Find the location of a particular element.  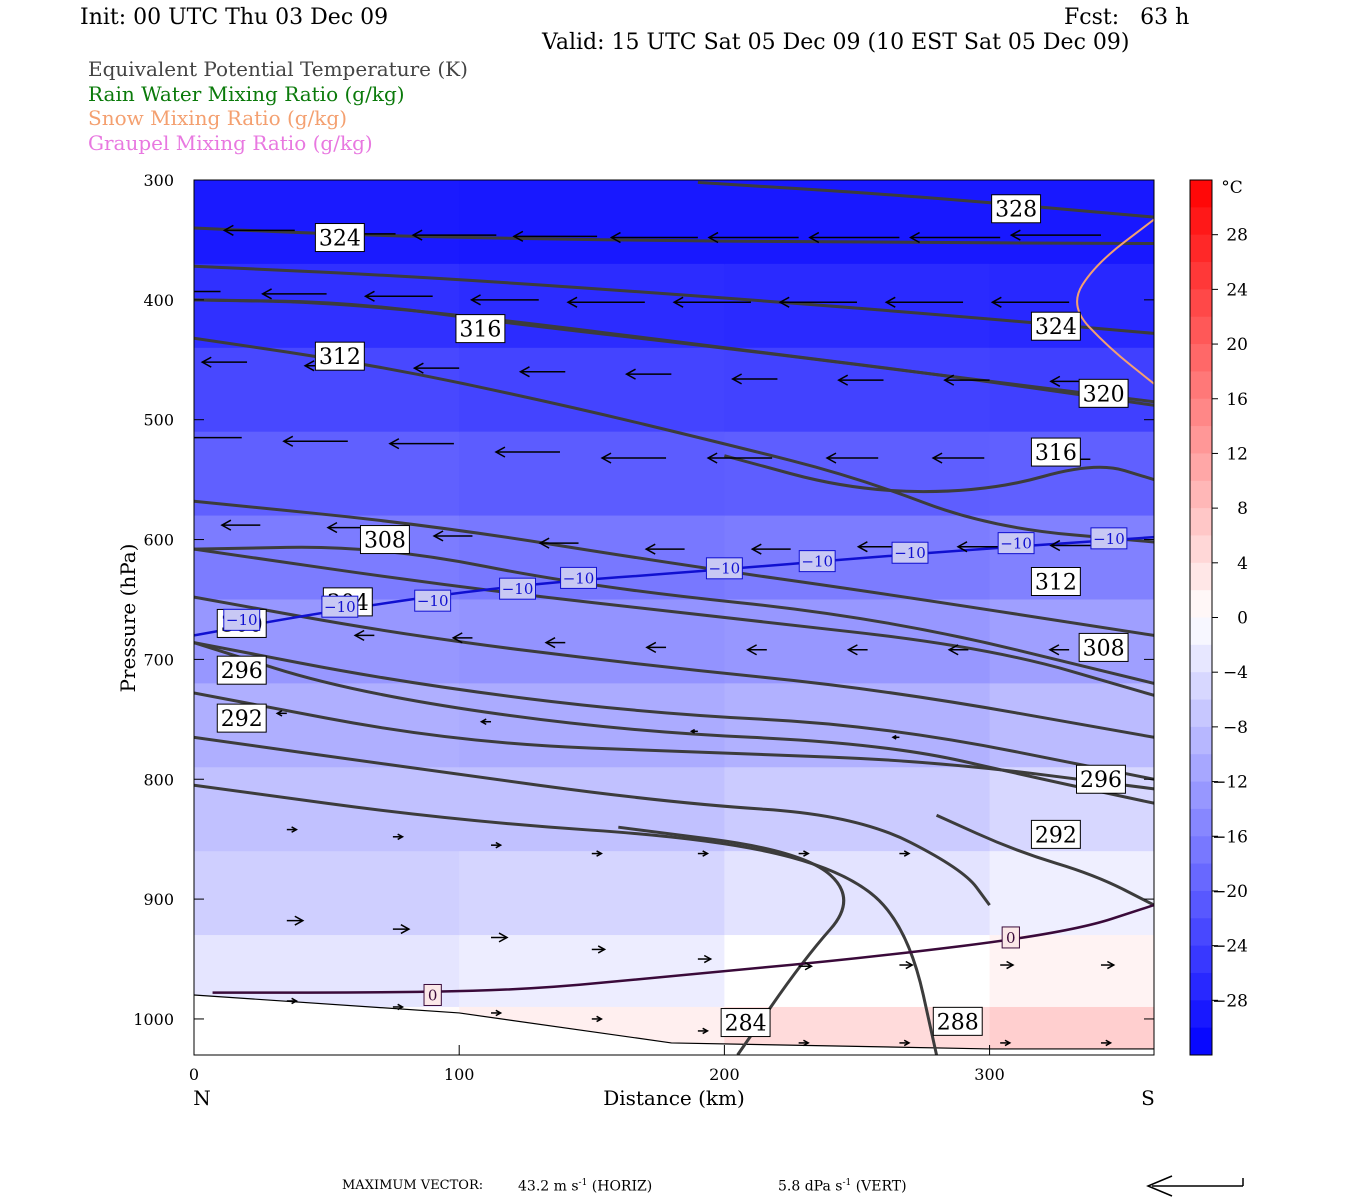

svg-text: 328 is located at coordinates (1016, 210).